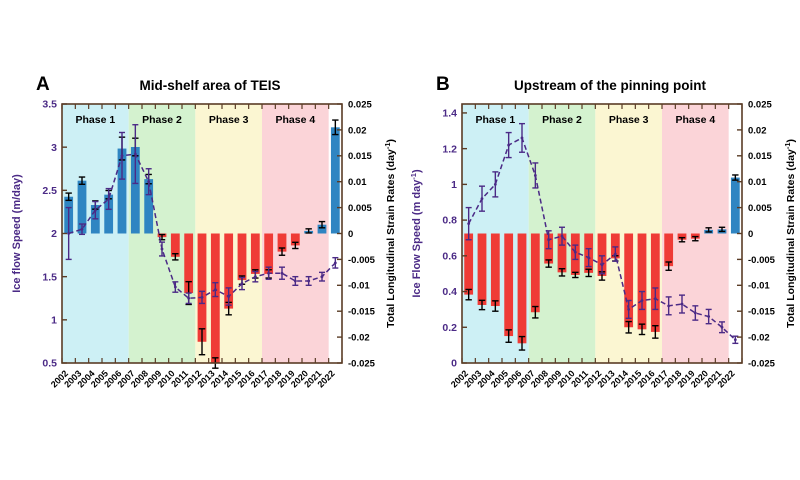 The image size is (800, 480). What do you see at coordinates (790, 233) in the screenshot?
I see `right-axis-title: Total Longitudinal Strain Rates (day-1)` at bounding box center [790, 233].